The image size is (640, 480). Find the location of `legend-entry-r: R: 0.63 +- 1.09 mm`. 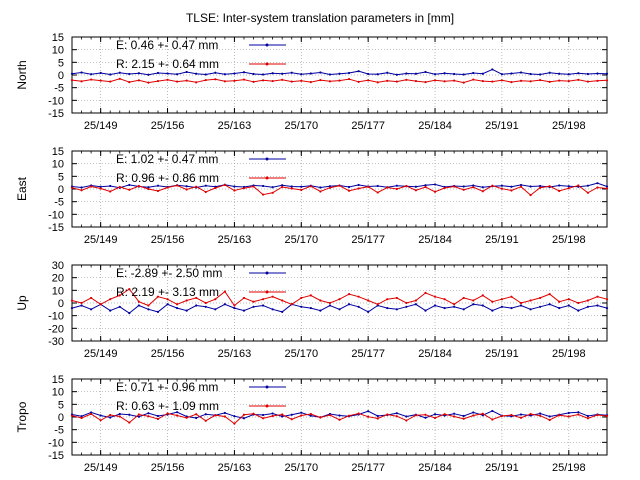

legend-entry-r: R: 0.63 +- 1.09 mm is located at coordinates (167, 406).